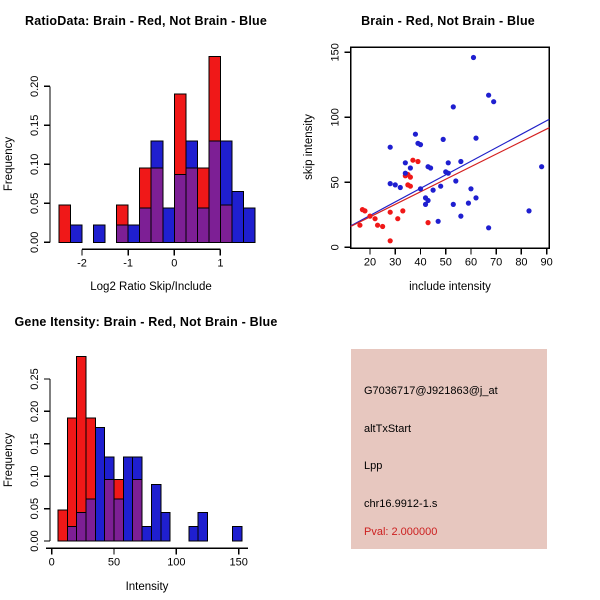  Describe the element at coordinates (336, 117) in the screenshot. I see `y-axis-tick-label: 100` at that location.